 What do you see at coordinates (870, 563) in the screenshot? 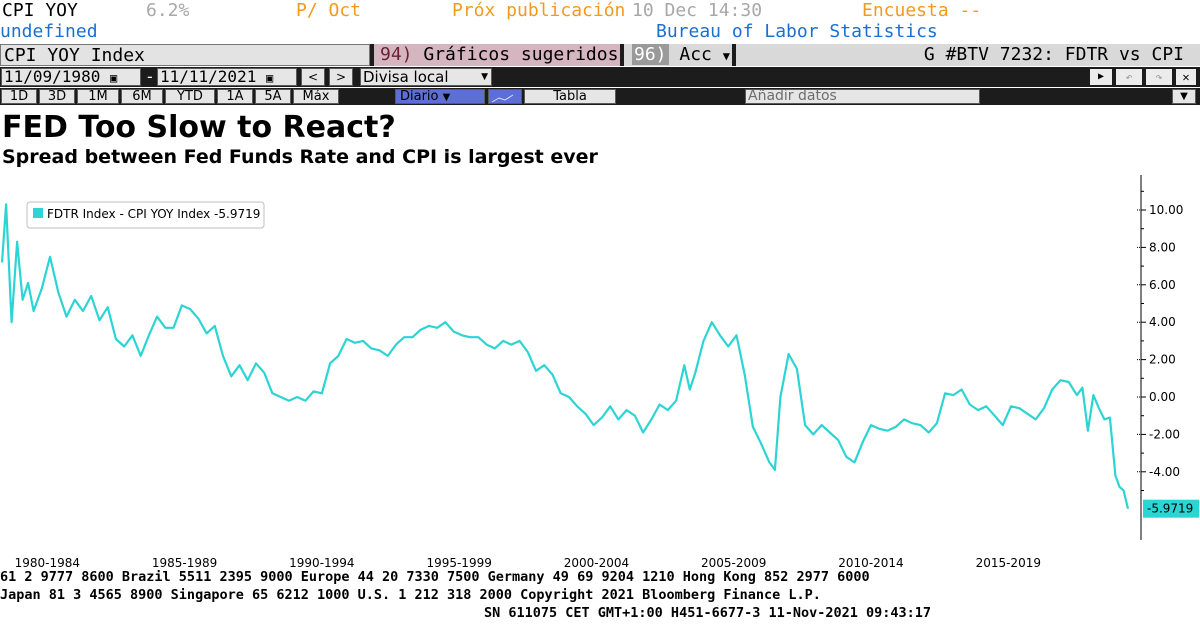
I see `x-tick-label: 2010-2014` at bounding box center [870, 563].